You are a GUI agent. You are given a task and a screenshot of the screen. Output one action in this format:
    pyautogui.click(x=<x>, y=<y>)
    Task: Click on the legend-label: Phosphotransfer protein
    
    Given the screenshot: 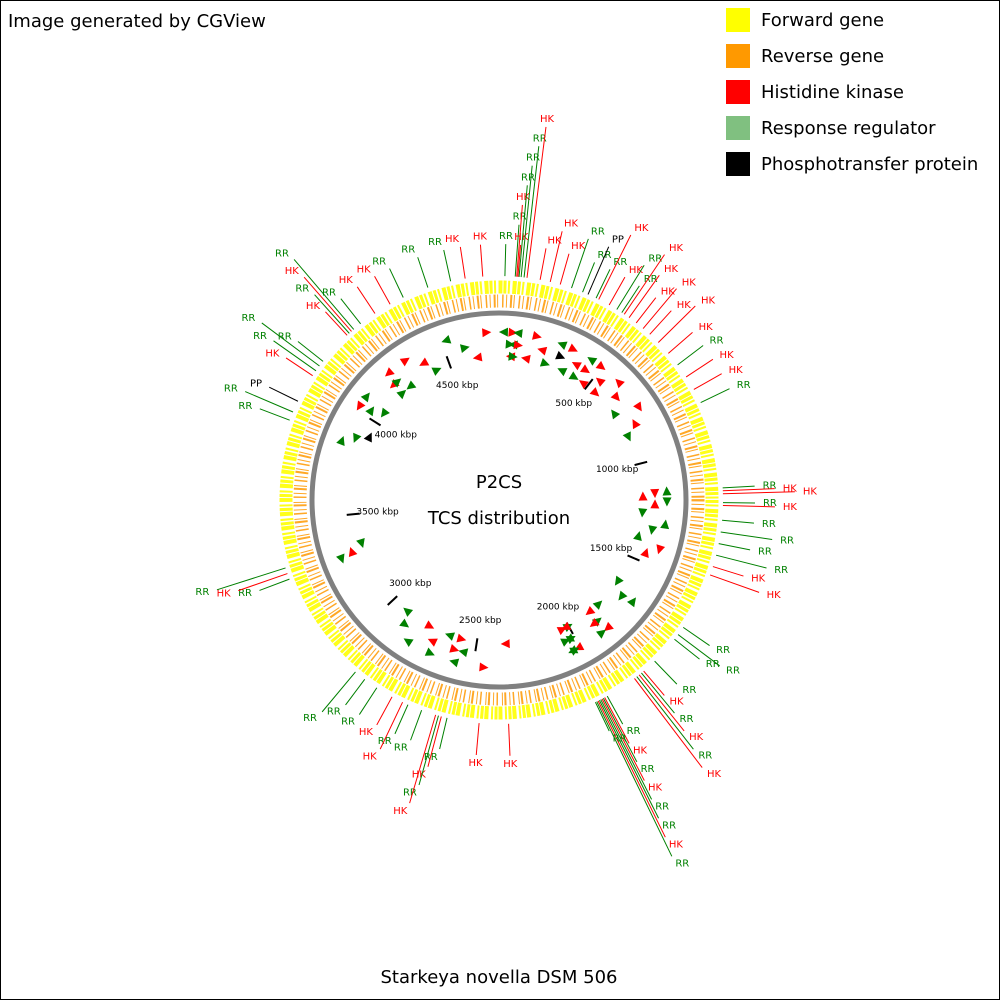 What is the action you would take?
    pyautogui.click(x=869, y=164)
    